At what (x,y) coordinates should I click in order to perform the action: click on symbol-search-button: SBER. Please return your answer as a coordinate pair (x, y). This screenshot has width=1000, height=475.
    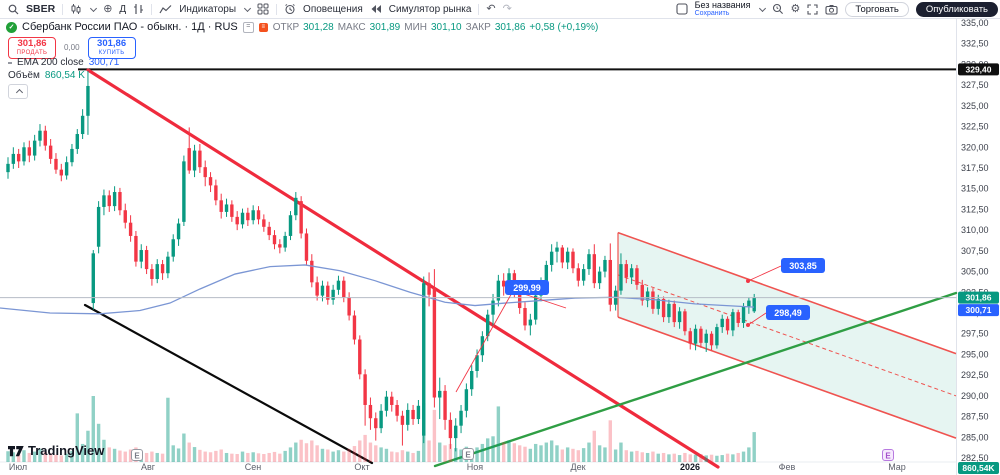
    Looking at the image, I should click on (41, 9).